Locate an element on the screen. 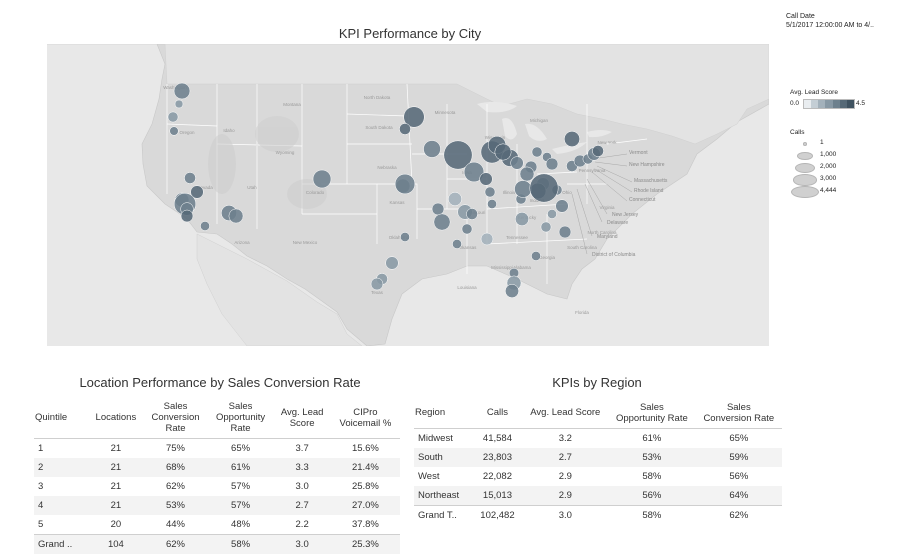 The image size is (900, 554). table-row: 1 21 75% 65% 3.7 15.6% is located at coordinates (217, 447).